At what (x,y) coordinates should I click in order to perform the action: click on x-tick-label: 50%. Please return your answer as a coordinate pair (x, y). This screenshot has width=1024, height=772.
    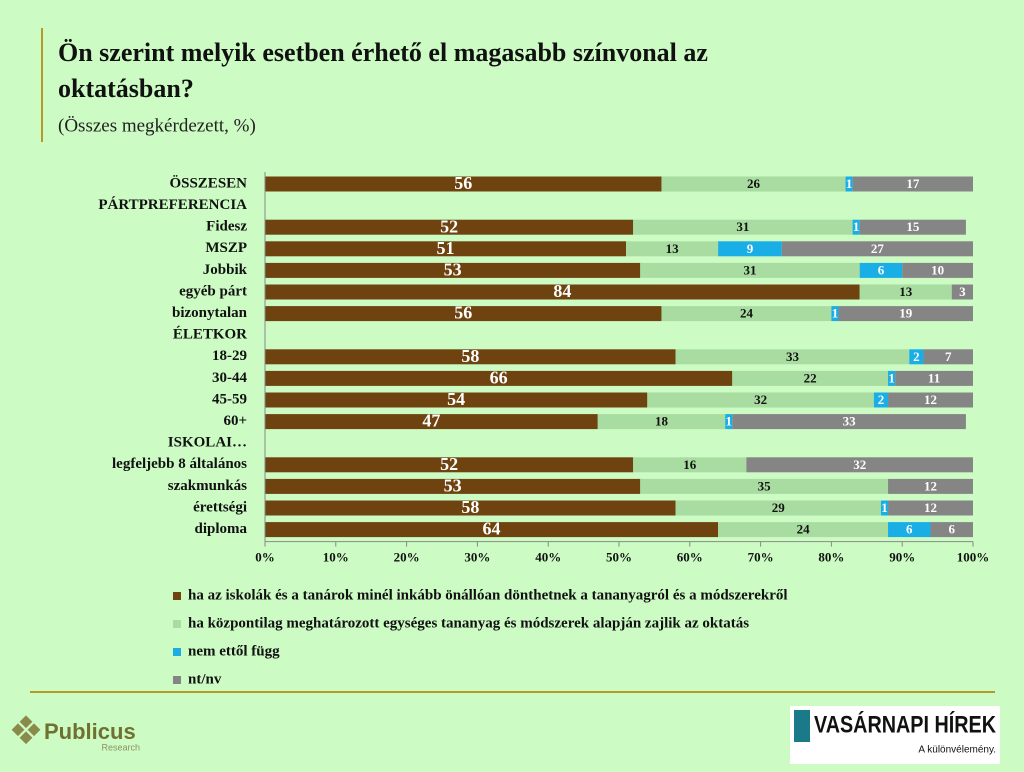
    Looking at the image, I should click on (619, 557).